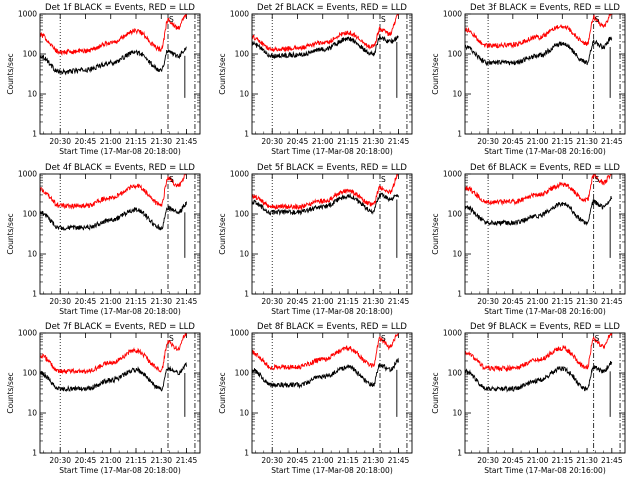 This screenshot has width=640, height=480. I want to click on chart-5-ytick-label: 100, so click(242, 214).